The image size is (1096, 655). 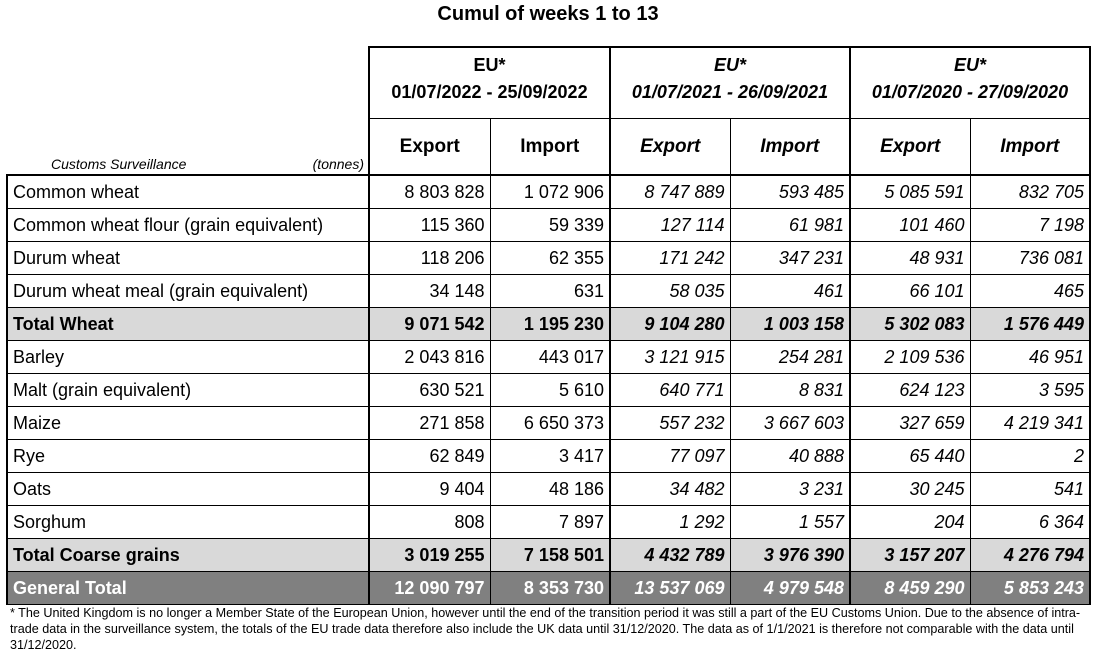 I want to click on cell-value: 630 521, so click(x=429, y=390).